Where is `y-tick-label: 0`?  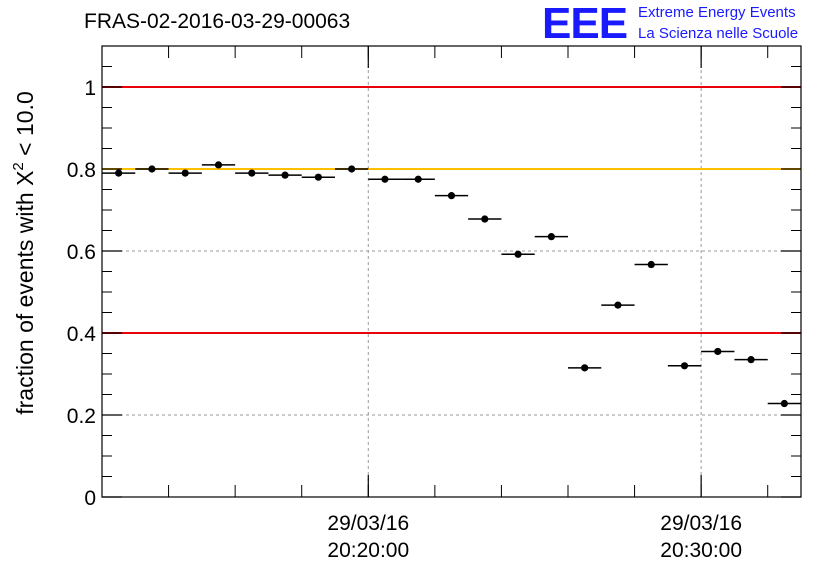
y-tick-label: 0 is located at coordinates (90, 498).